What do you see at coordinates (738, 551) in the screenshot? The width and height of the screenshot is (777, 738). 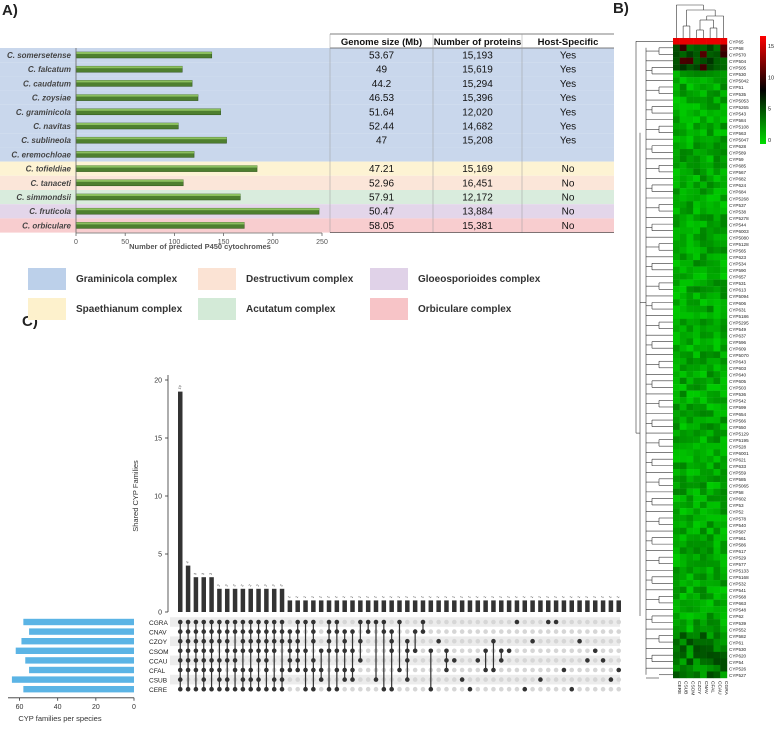 I see `heatmap-row-label: CYP617` at bounding box center [738, 551].